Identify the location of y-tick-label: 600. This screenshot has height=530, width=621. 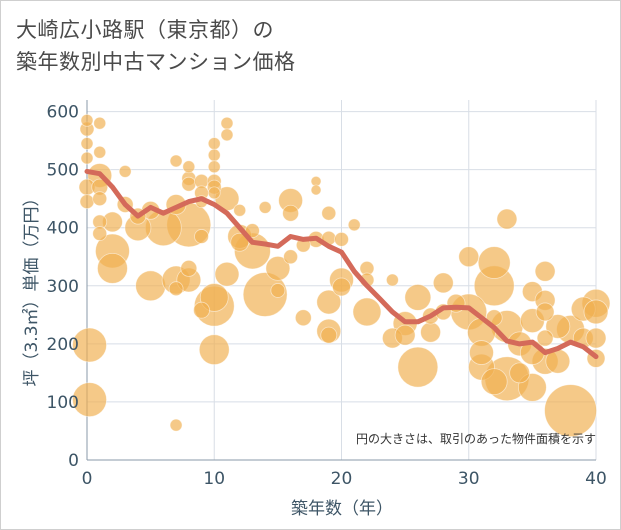
(63, 113).